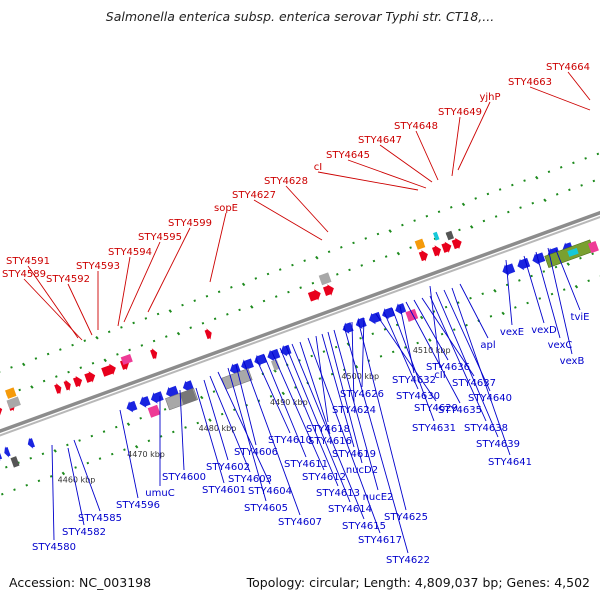 This screenshot has height=600, width=600. What do you see at coordinates (360, 376) in the screenshot?
I see `scale-tick-label: 4500 kbp` at bounding box center [360, 376].